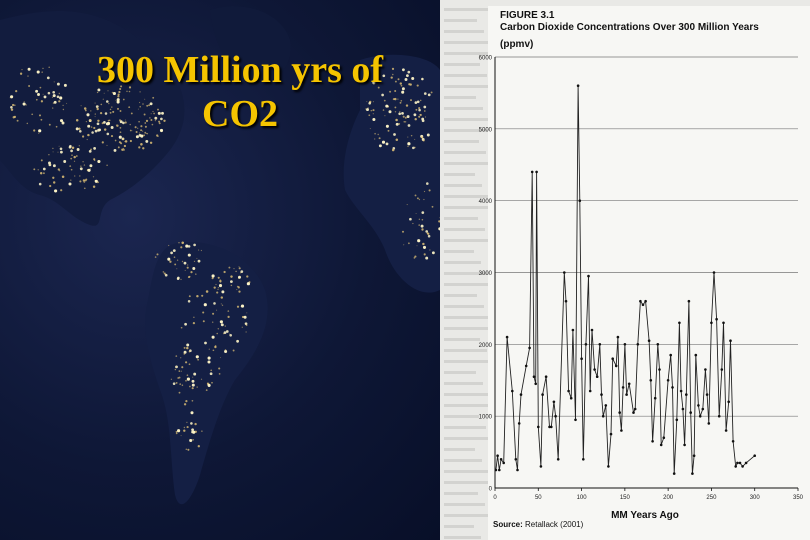  What do you see at coordinates (491, 490) in the screenshot?
I see `y-tick-label: 0` at bounding box center [491, 490].